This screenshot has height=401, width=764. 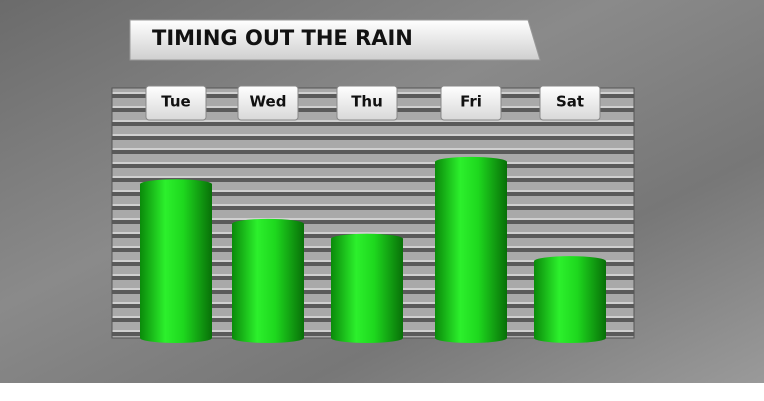 I want to click on x-tick-label: Thu, so click(x=367, y=102).